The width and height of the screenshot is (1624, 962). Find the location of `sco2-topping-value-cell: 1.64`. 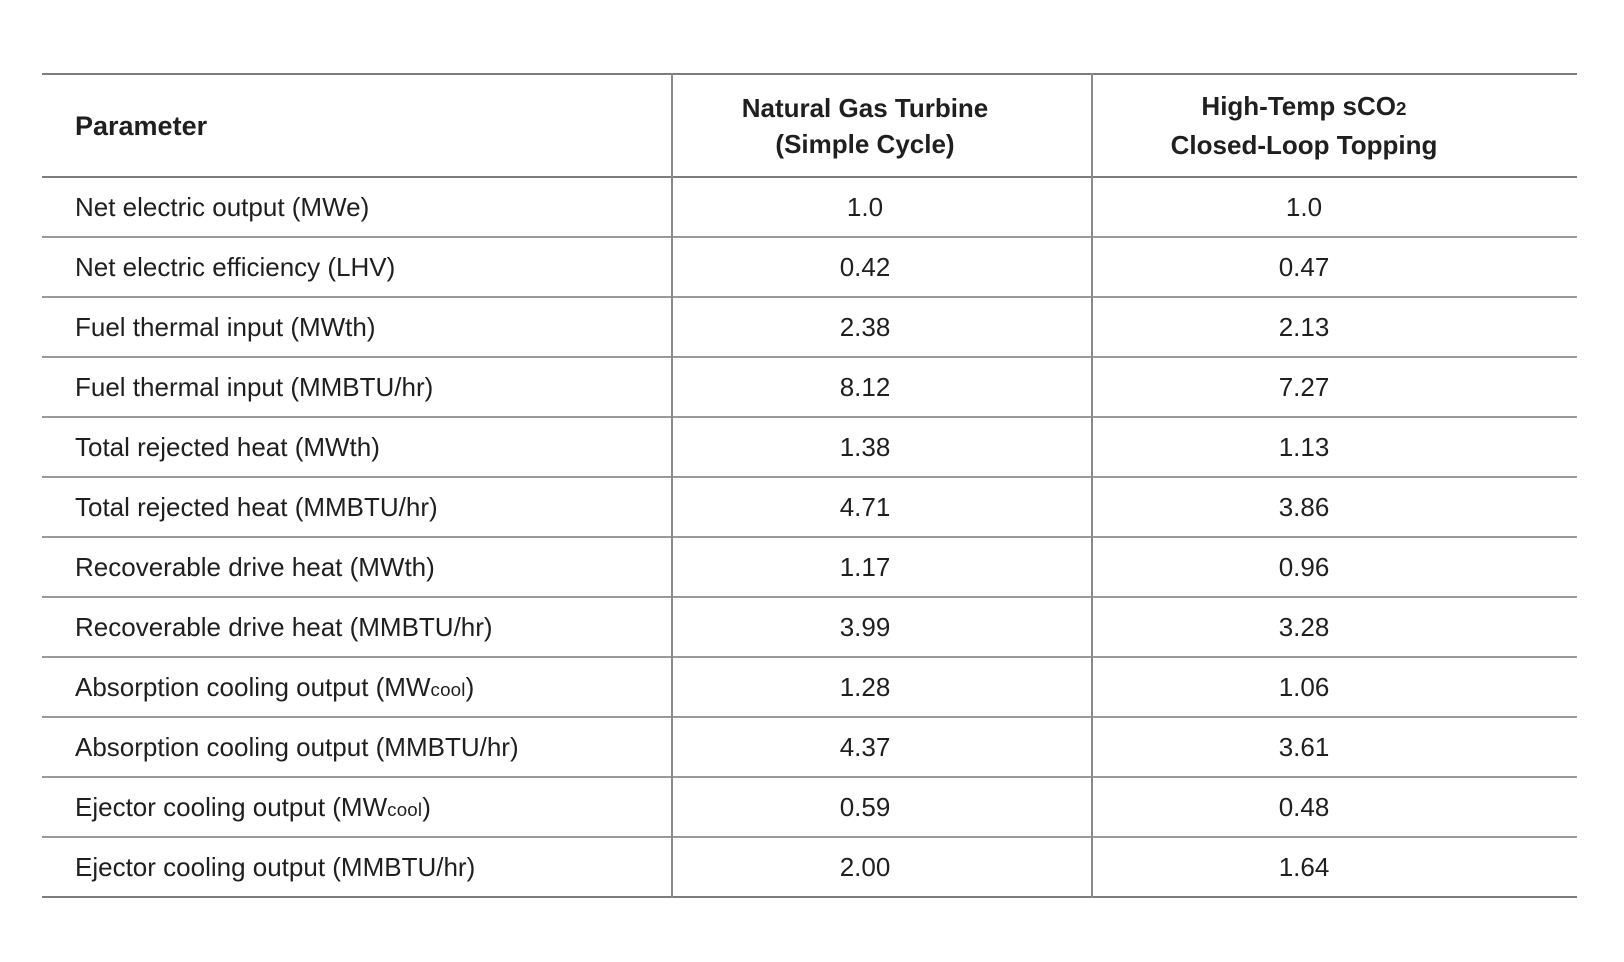

sco2-topping-value-cell: 1.64 is located at coordinates (1334, 867).